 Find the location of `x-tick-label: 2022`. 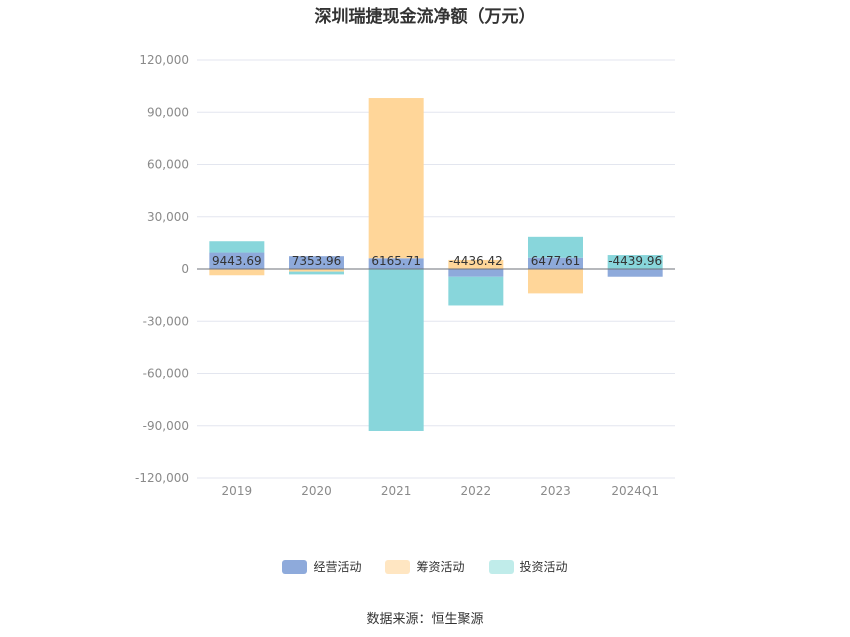

x-tick-label: 2022 is located at coordinates (476, 491).